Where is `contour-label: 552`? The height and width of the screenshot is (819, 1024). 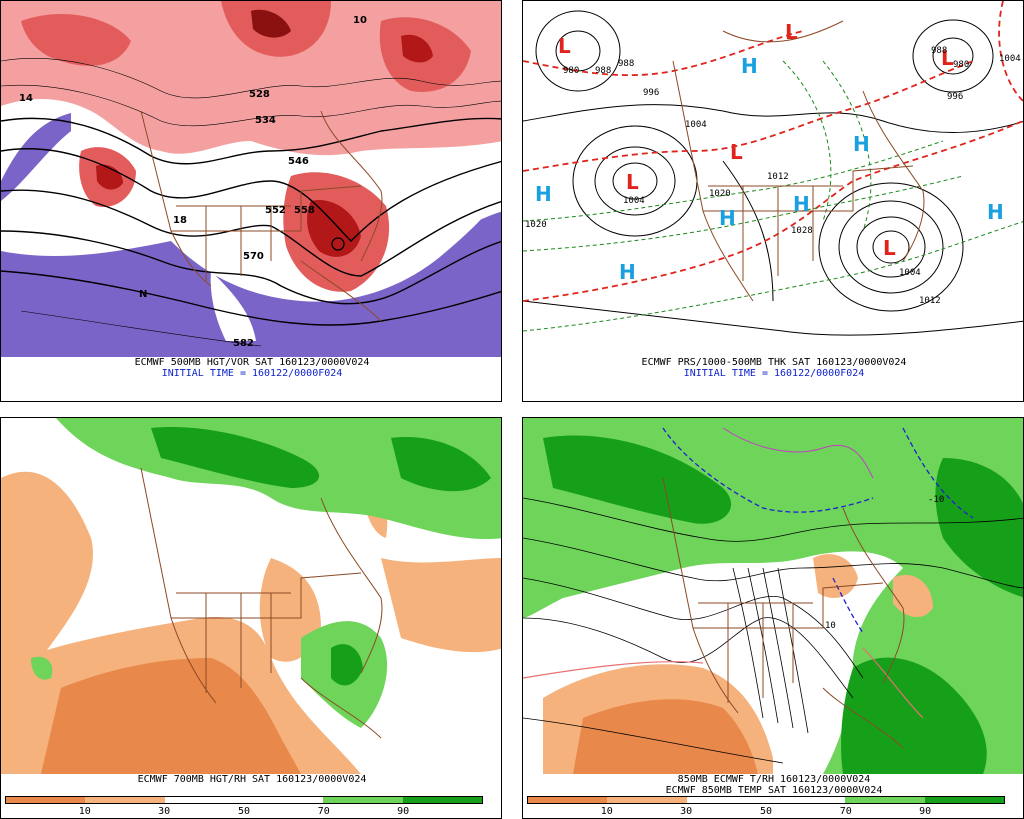 contour-label: 552 is located at coordinates (275, 210).